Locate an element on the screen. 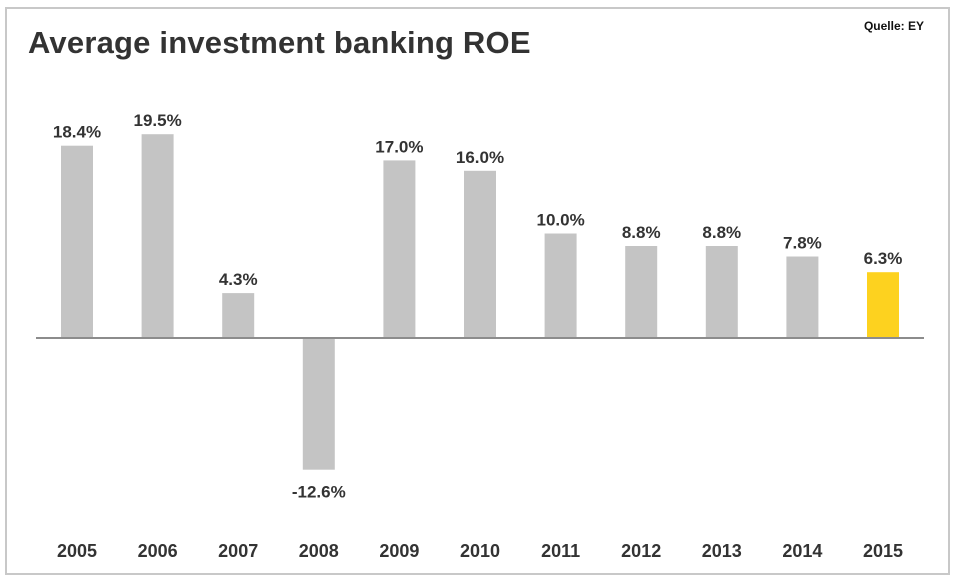  category-label-2010: 2010 is located at coordinates (480, 551).